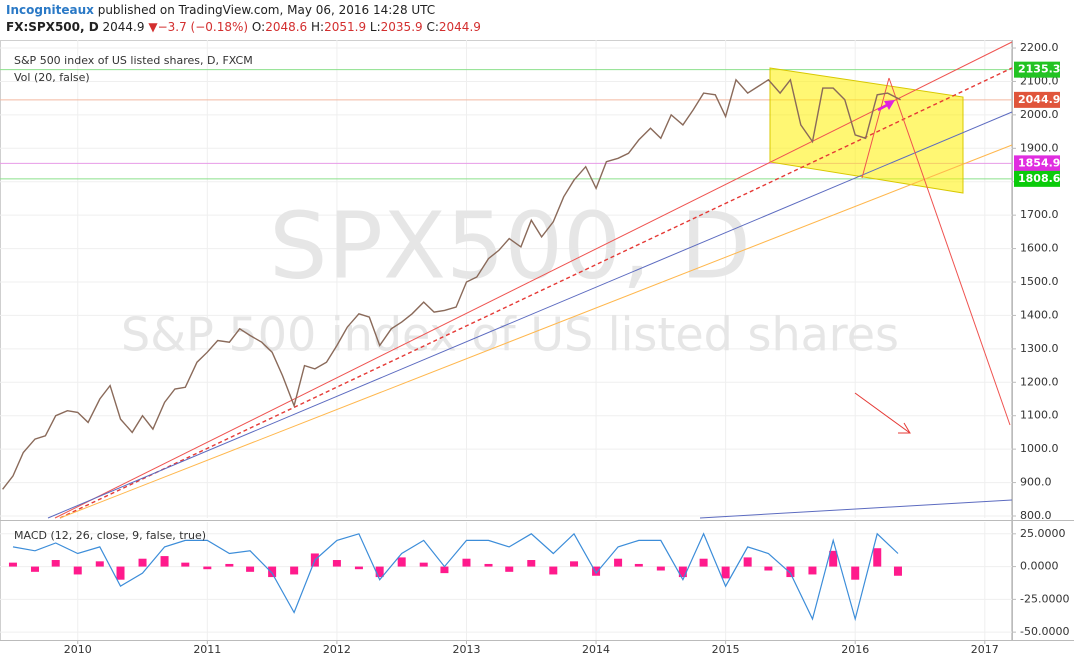  What do you see at coordinates (510, 245) in the screenshot?
I see `watermark: SPX500, D` at bounding box center [510, 245].